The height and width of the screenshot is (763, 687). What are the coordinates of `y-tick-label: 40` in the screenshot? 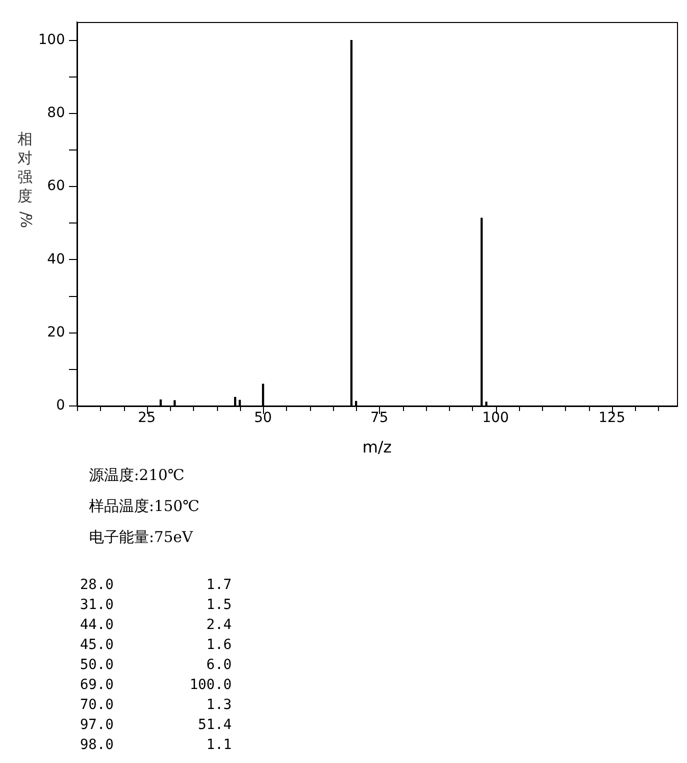 It's located at (56, 259).